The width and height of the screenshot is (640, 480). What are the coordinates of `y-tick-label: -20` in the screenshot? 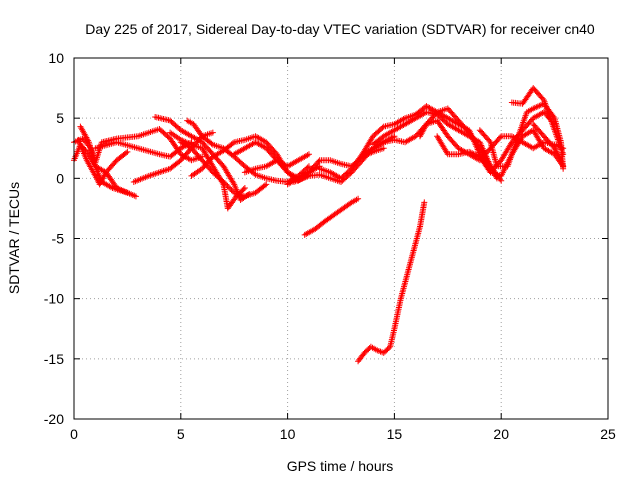 It's located at (54, 419).